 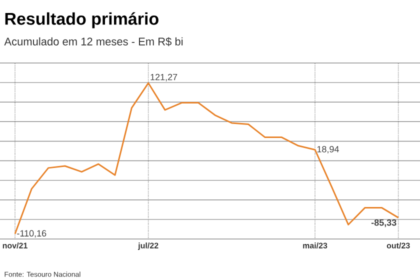 What do you see at coordinates (398, 245) in the screenshot?
I see `x-tick-label: out/23` at bounding box center [398, 245].